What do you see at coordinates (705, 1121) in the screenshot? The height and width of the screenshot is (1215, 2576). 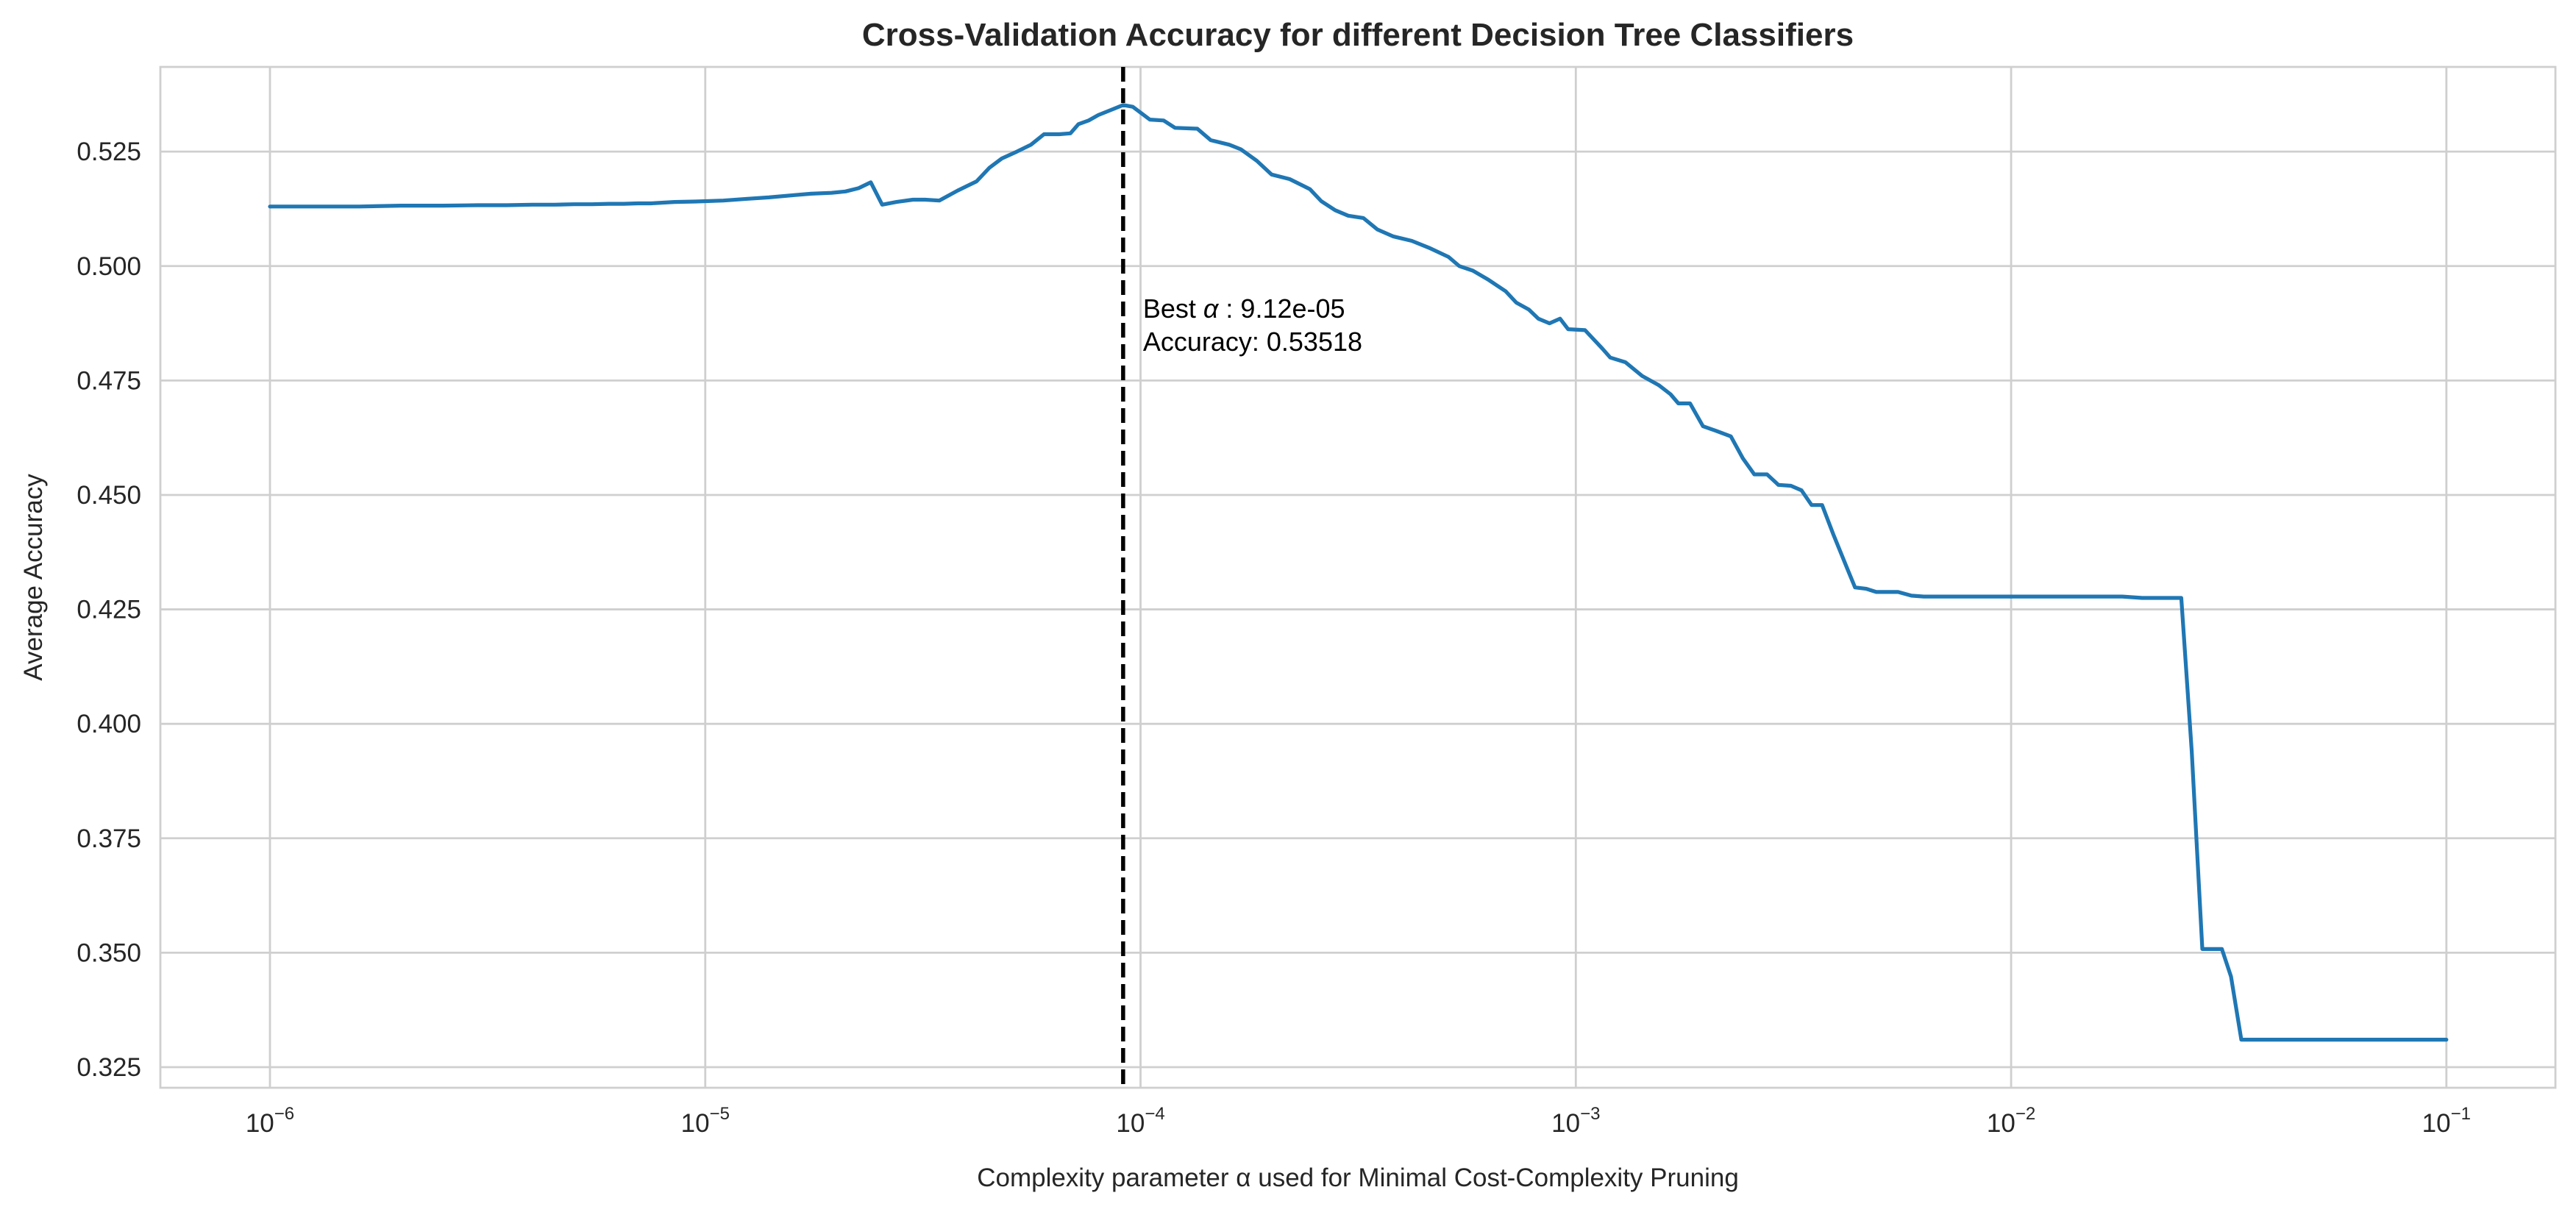 I see `x-tick-label: 10⁻⁵` at bounding box center [705, 1121].